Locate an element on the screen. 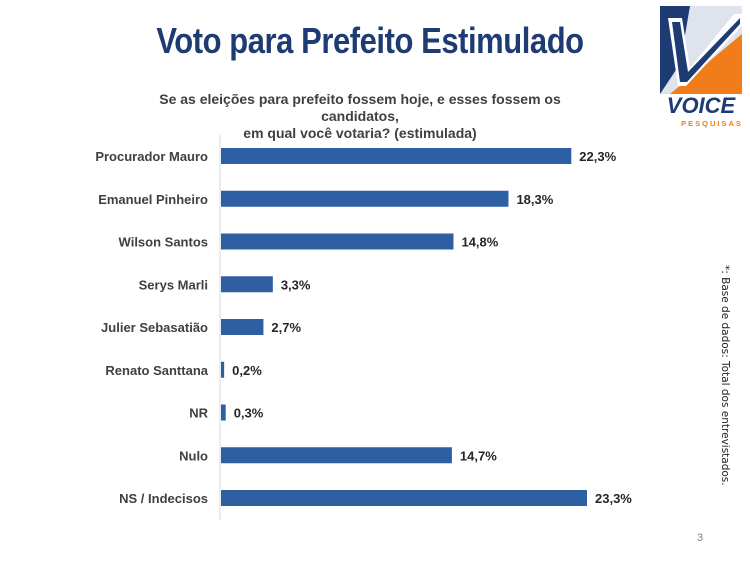 This screenshot has height=563, width=750. subtitle-line-2: em qual você votaria? (estimulada) is located at coordinates (360, 133).